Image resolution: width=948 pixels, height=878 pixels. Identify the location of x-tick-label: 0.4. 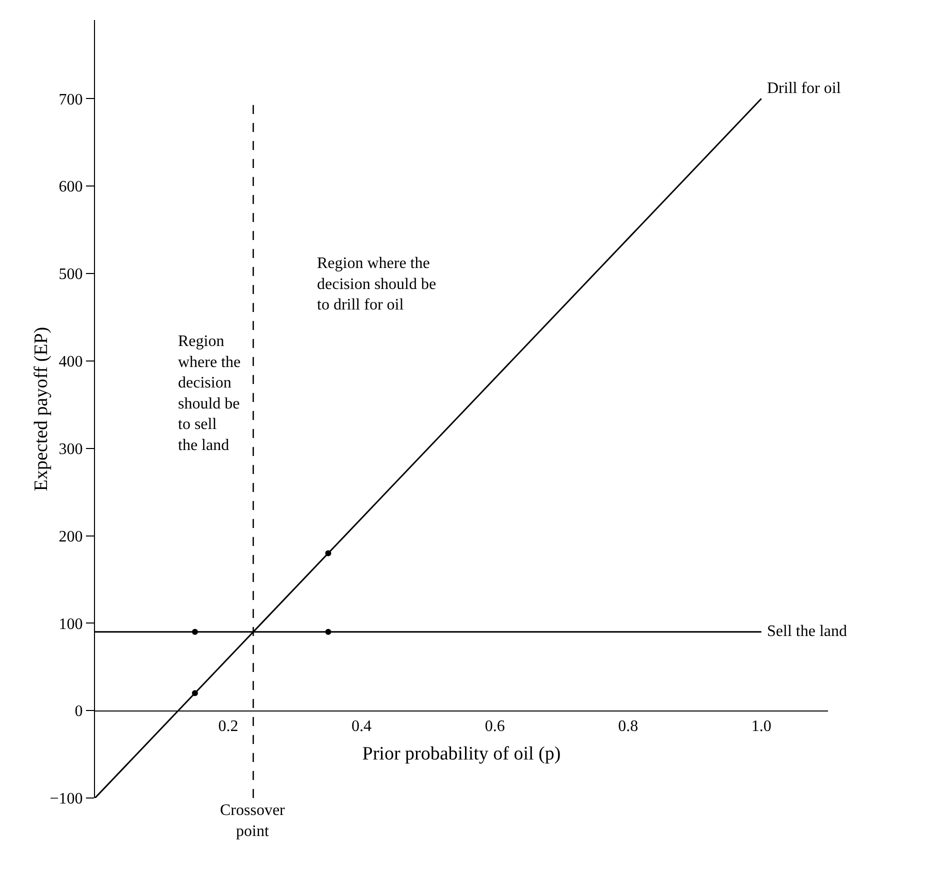
(362, 726).